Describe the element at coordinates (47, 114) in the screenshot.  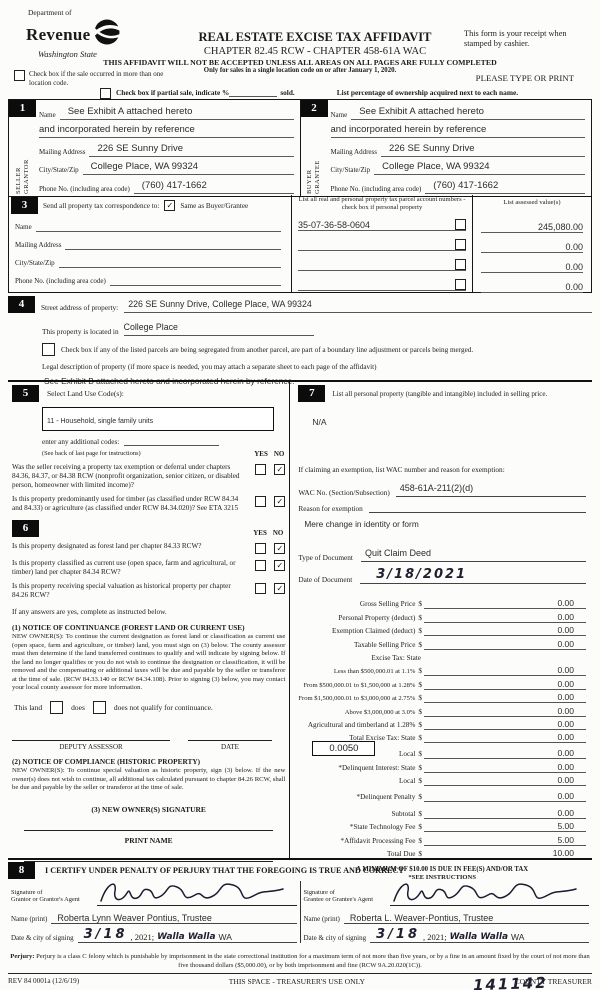
I see `seller-name-label: Name` at that location.